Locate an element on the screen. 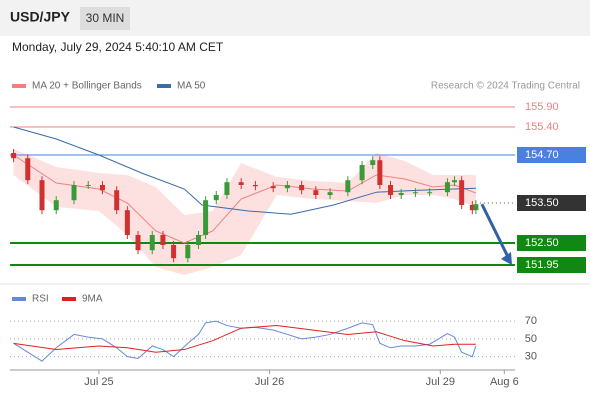 This screenshot has width=590, height=405. projection-arrow is located at coordinates (495, 231).